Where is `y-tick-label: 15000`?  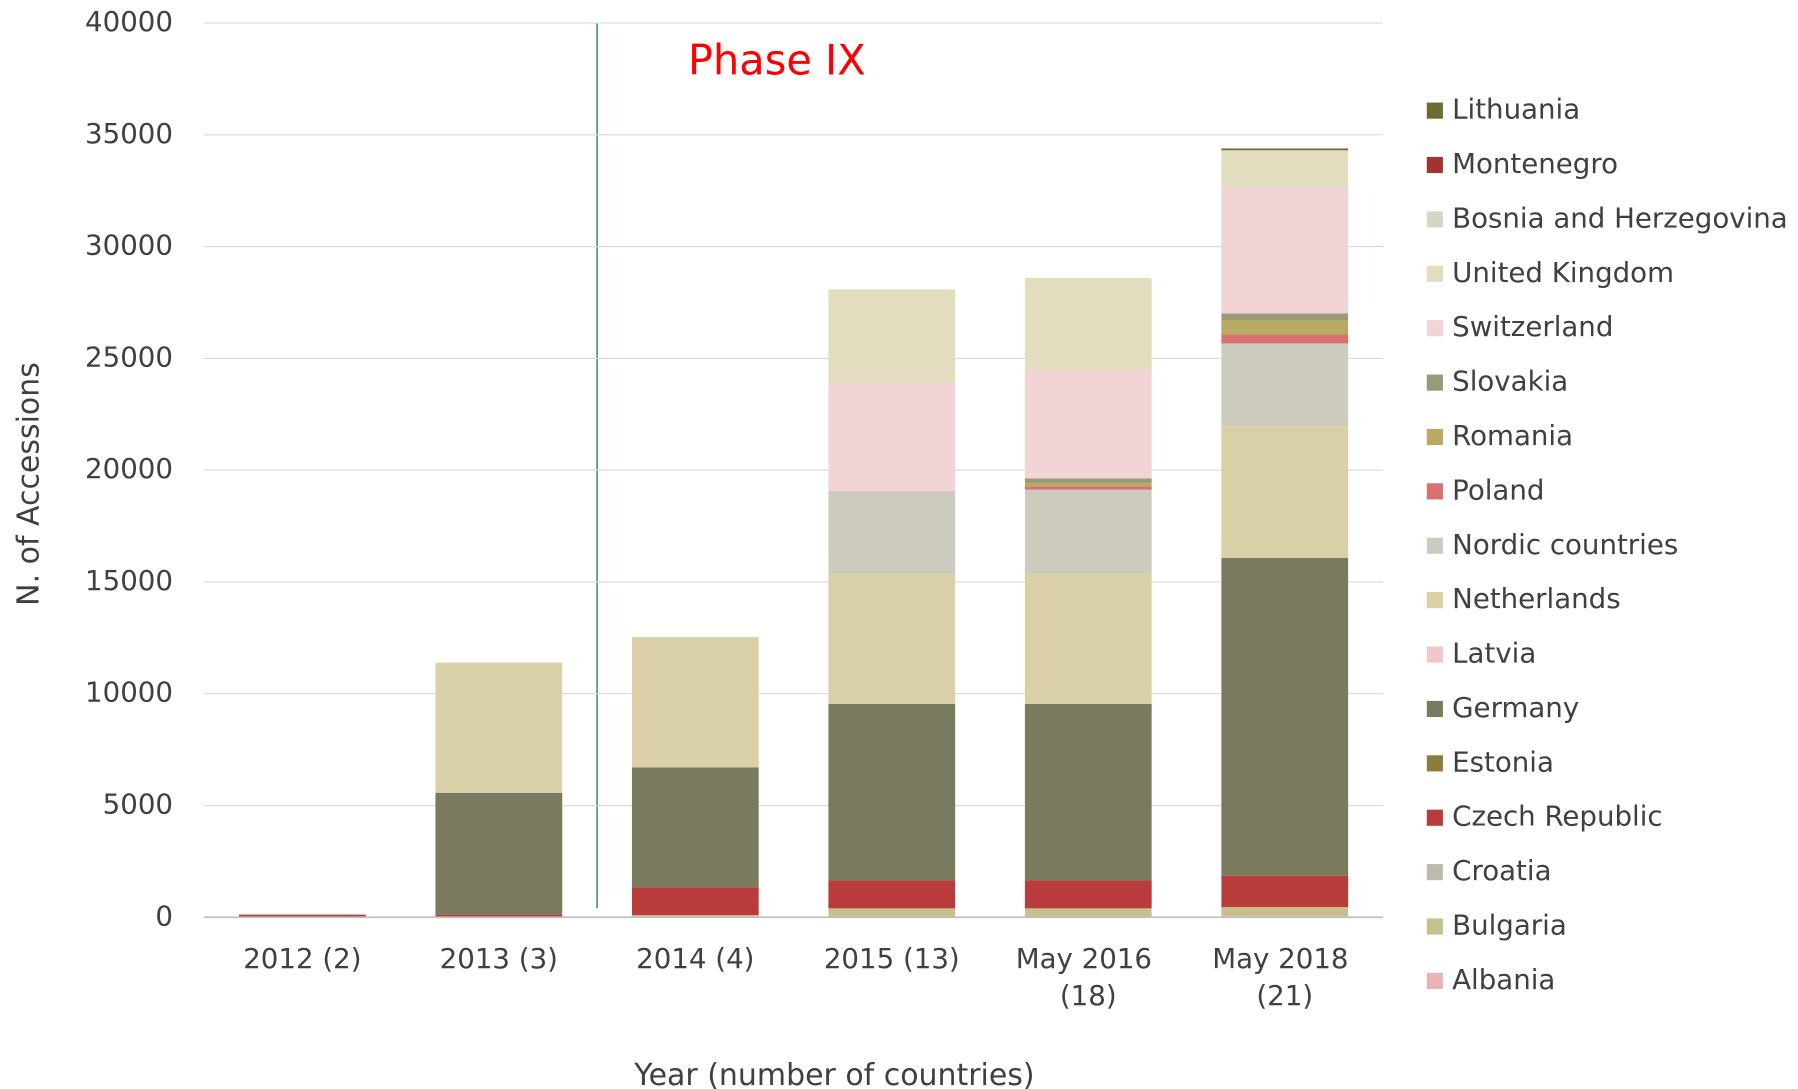 y-tick-label: 15000 is located at coordinates (129, 580).